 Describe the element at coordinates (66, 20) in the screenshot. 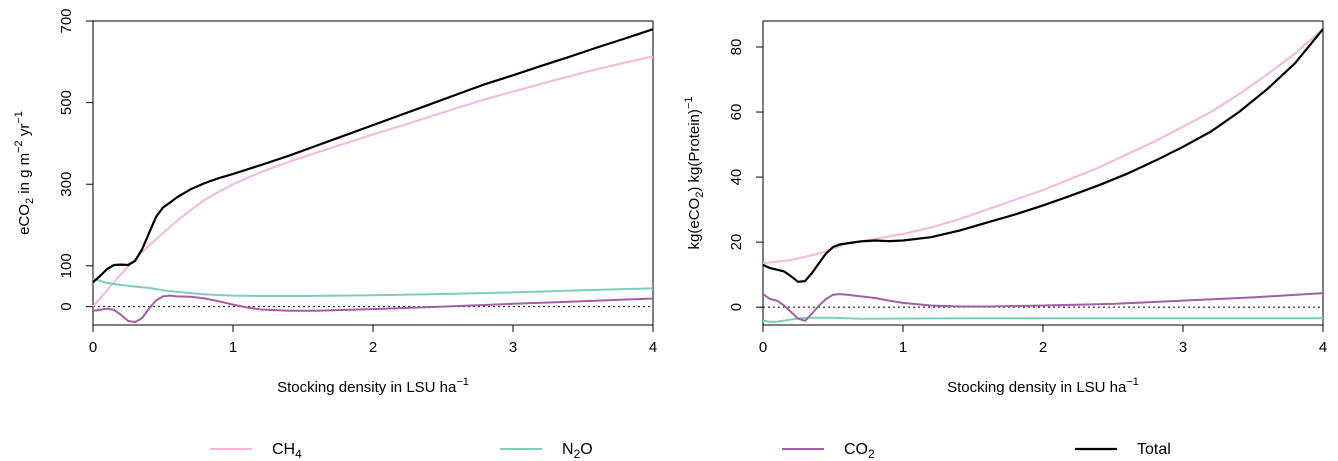

I see `y-tick-label: 700` at that location.